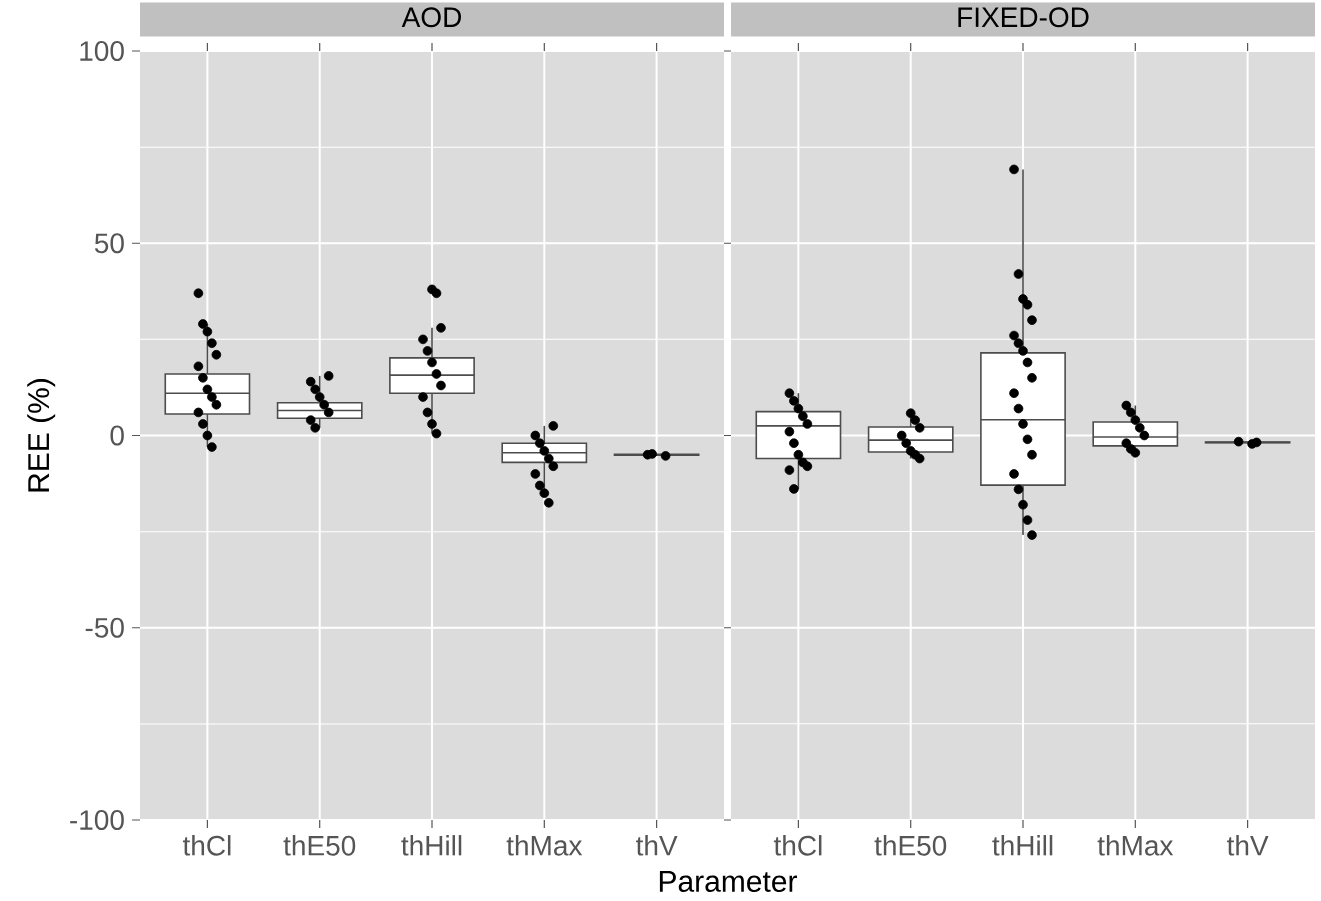  What do you see at coordinates (102, 51) in the screenshot?
I see `y-tick-label: 100` at bounding box center [102, 51].